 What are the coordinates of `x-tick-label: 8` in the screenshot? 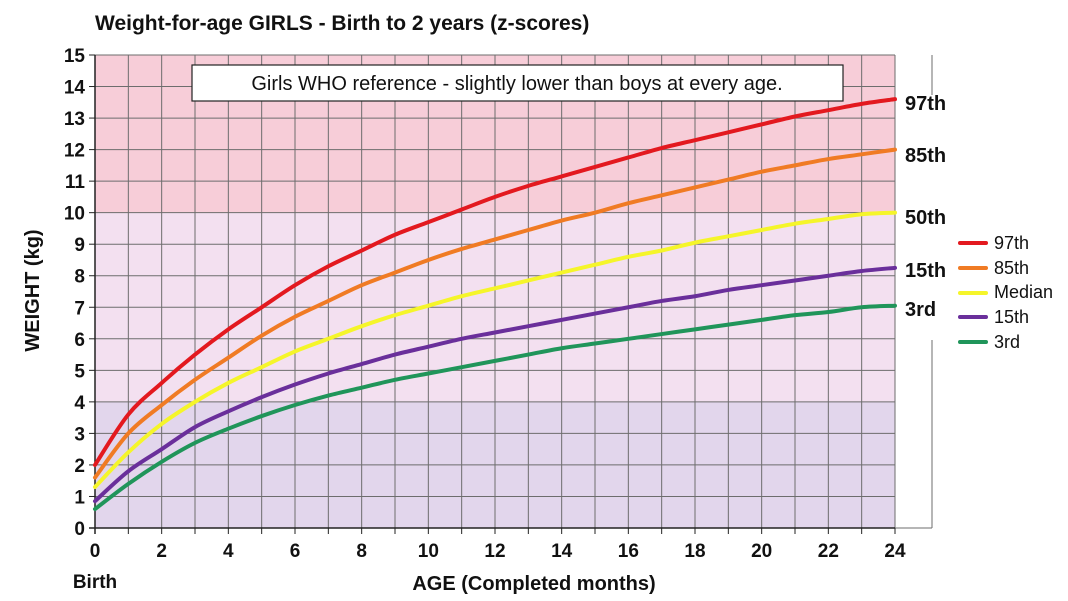 It's located at (361, 551).